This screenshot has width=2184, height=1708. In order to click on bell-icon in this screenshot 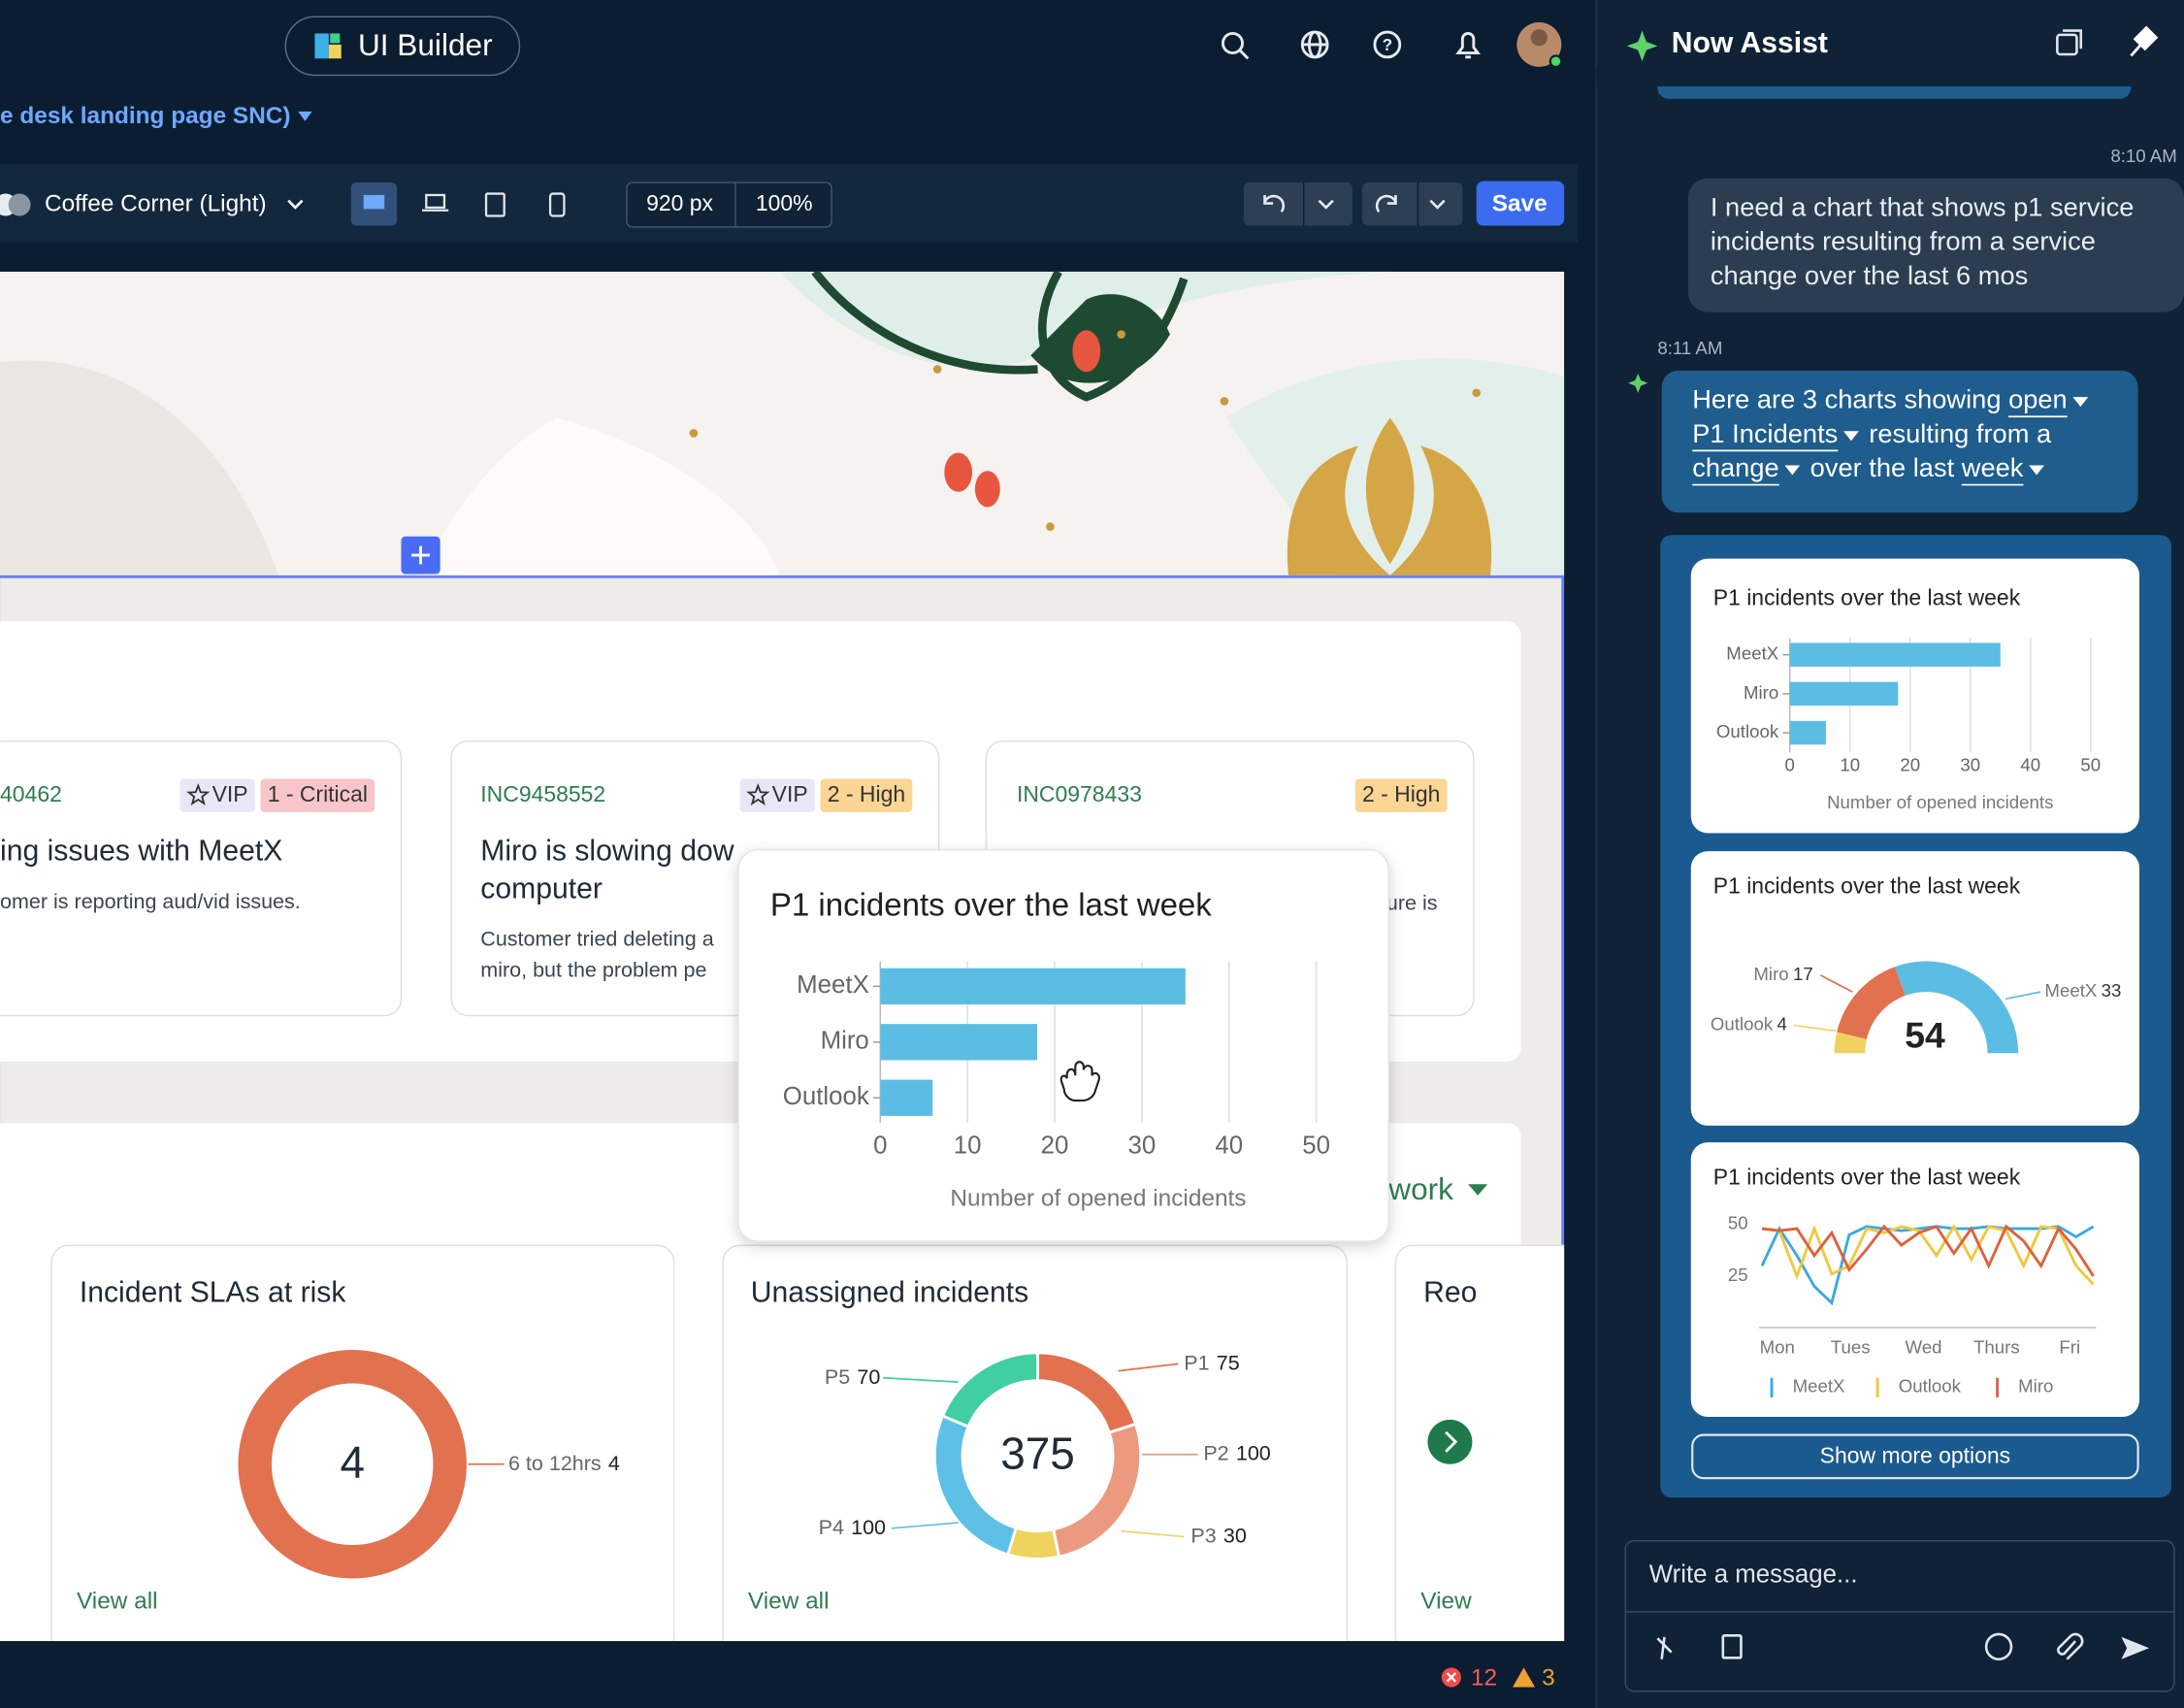, I will do `click(1468, 45)`.